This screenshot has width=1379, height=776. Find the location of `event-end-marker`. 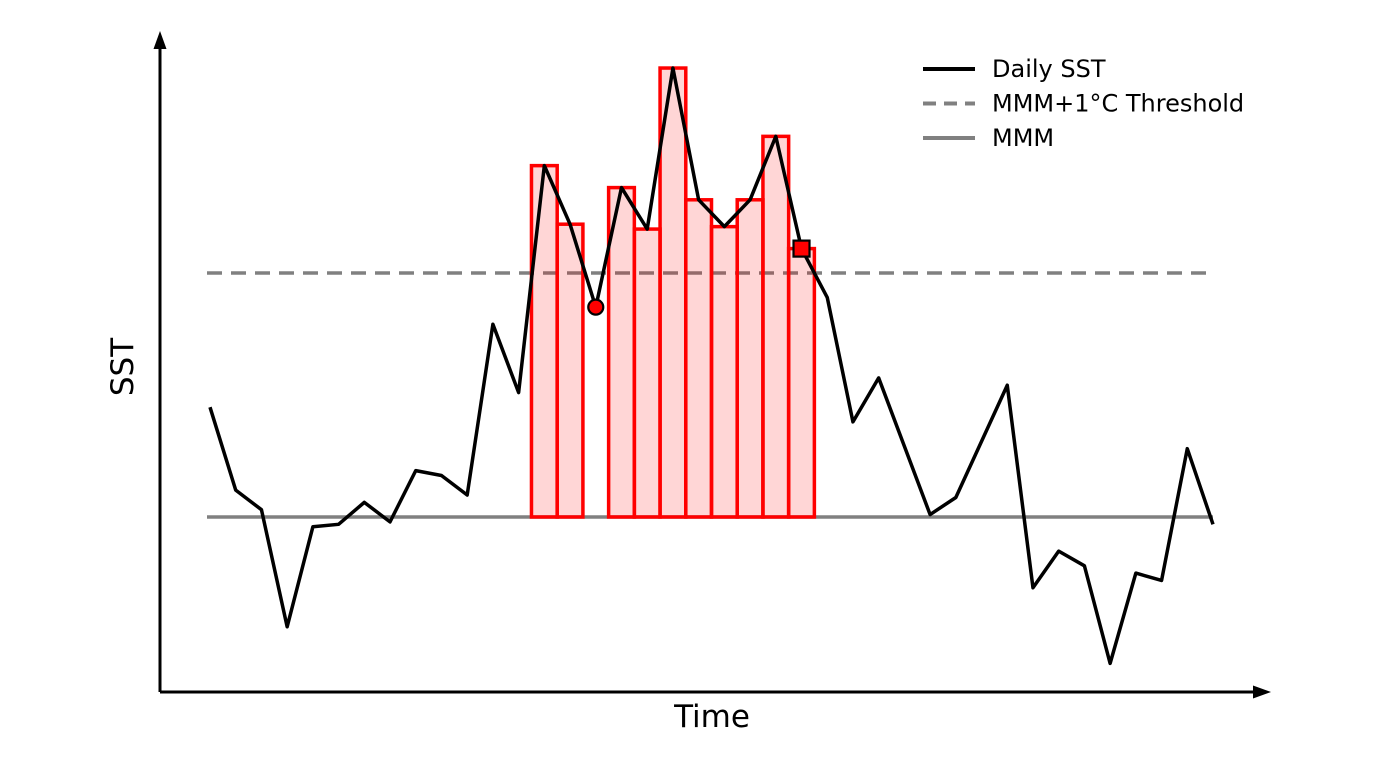

event-end-marker is located at coordinates (801, 248).